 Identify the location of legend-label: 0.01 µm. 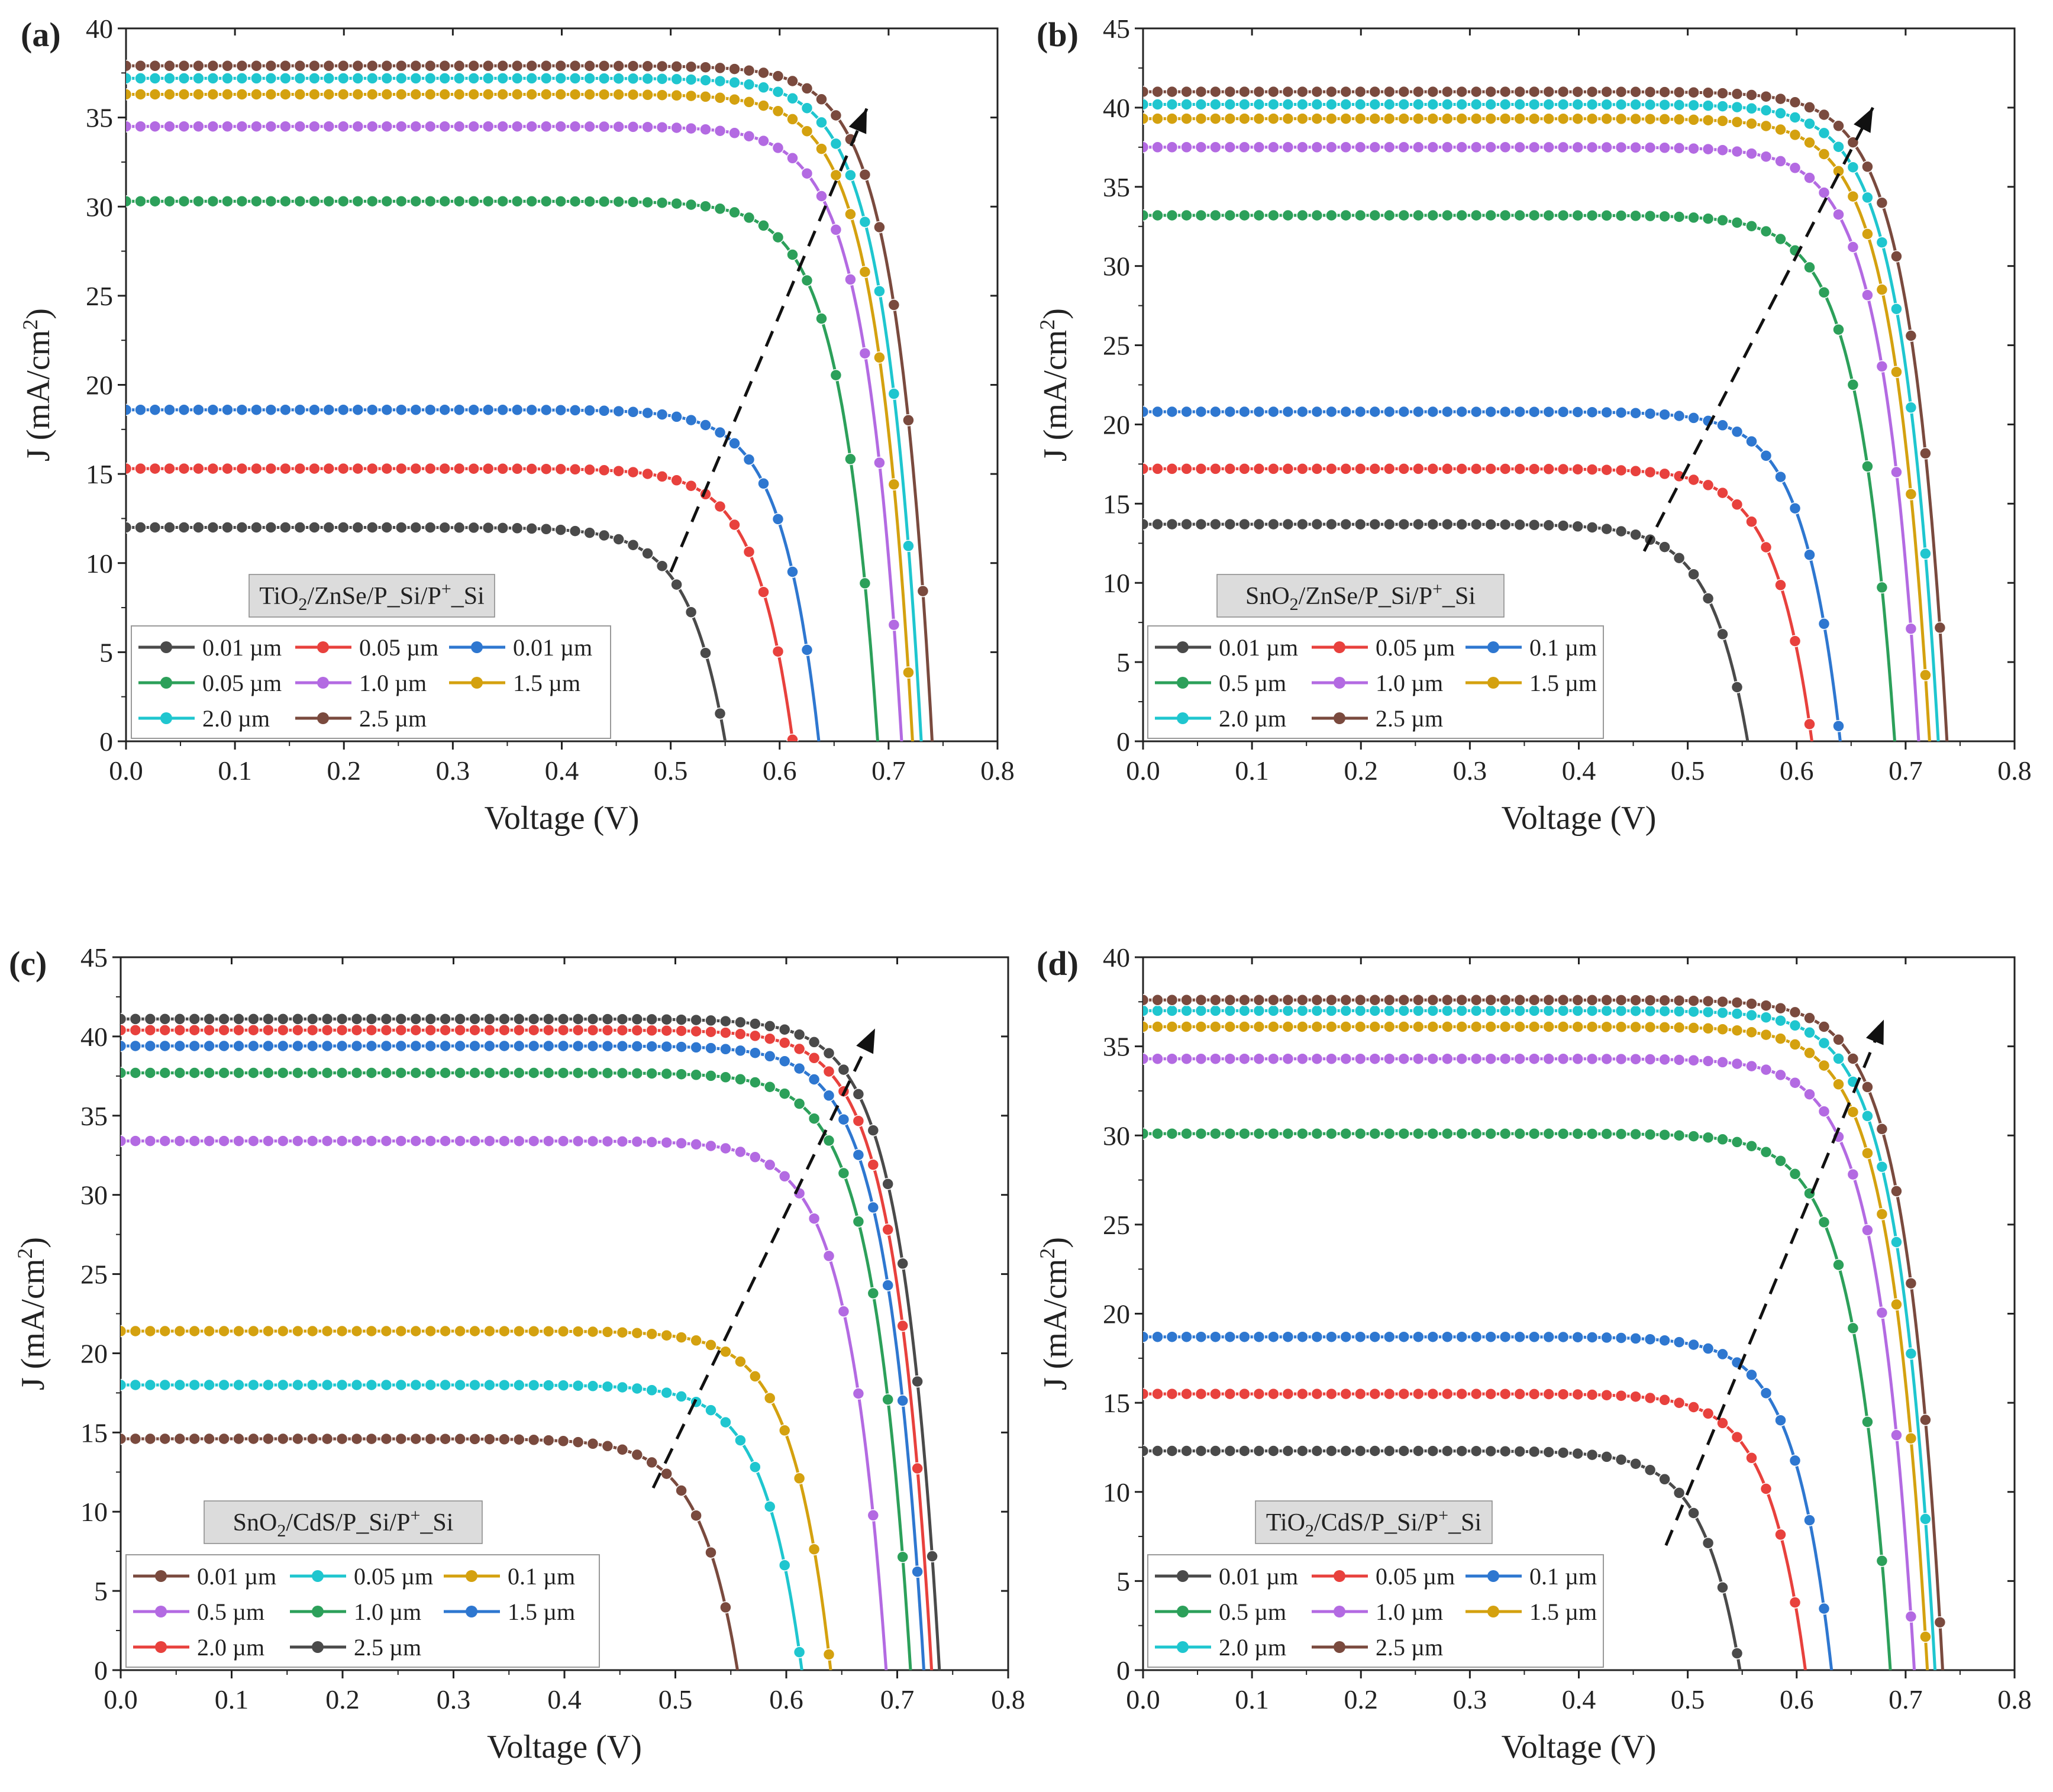
(242, 647).